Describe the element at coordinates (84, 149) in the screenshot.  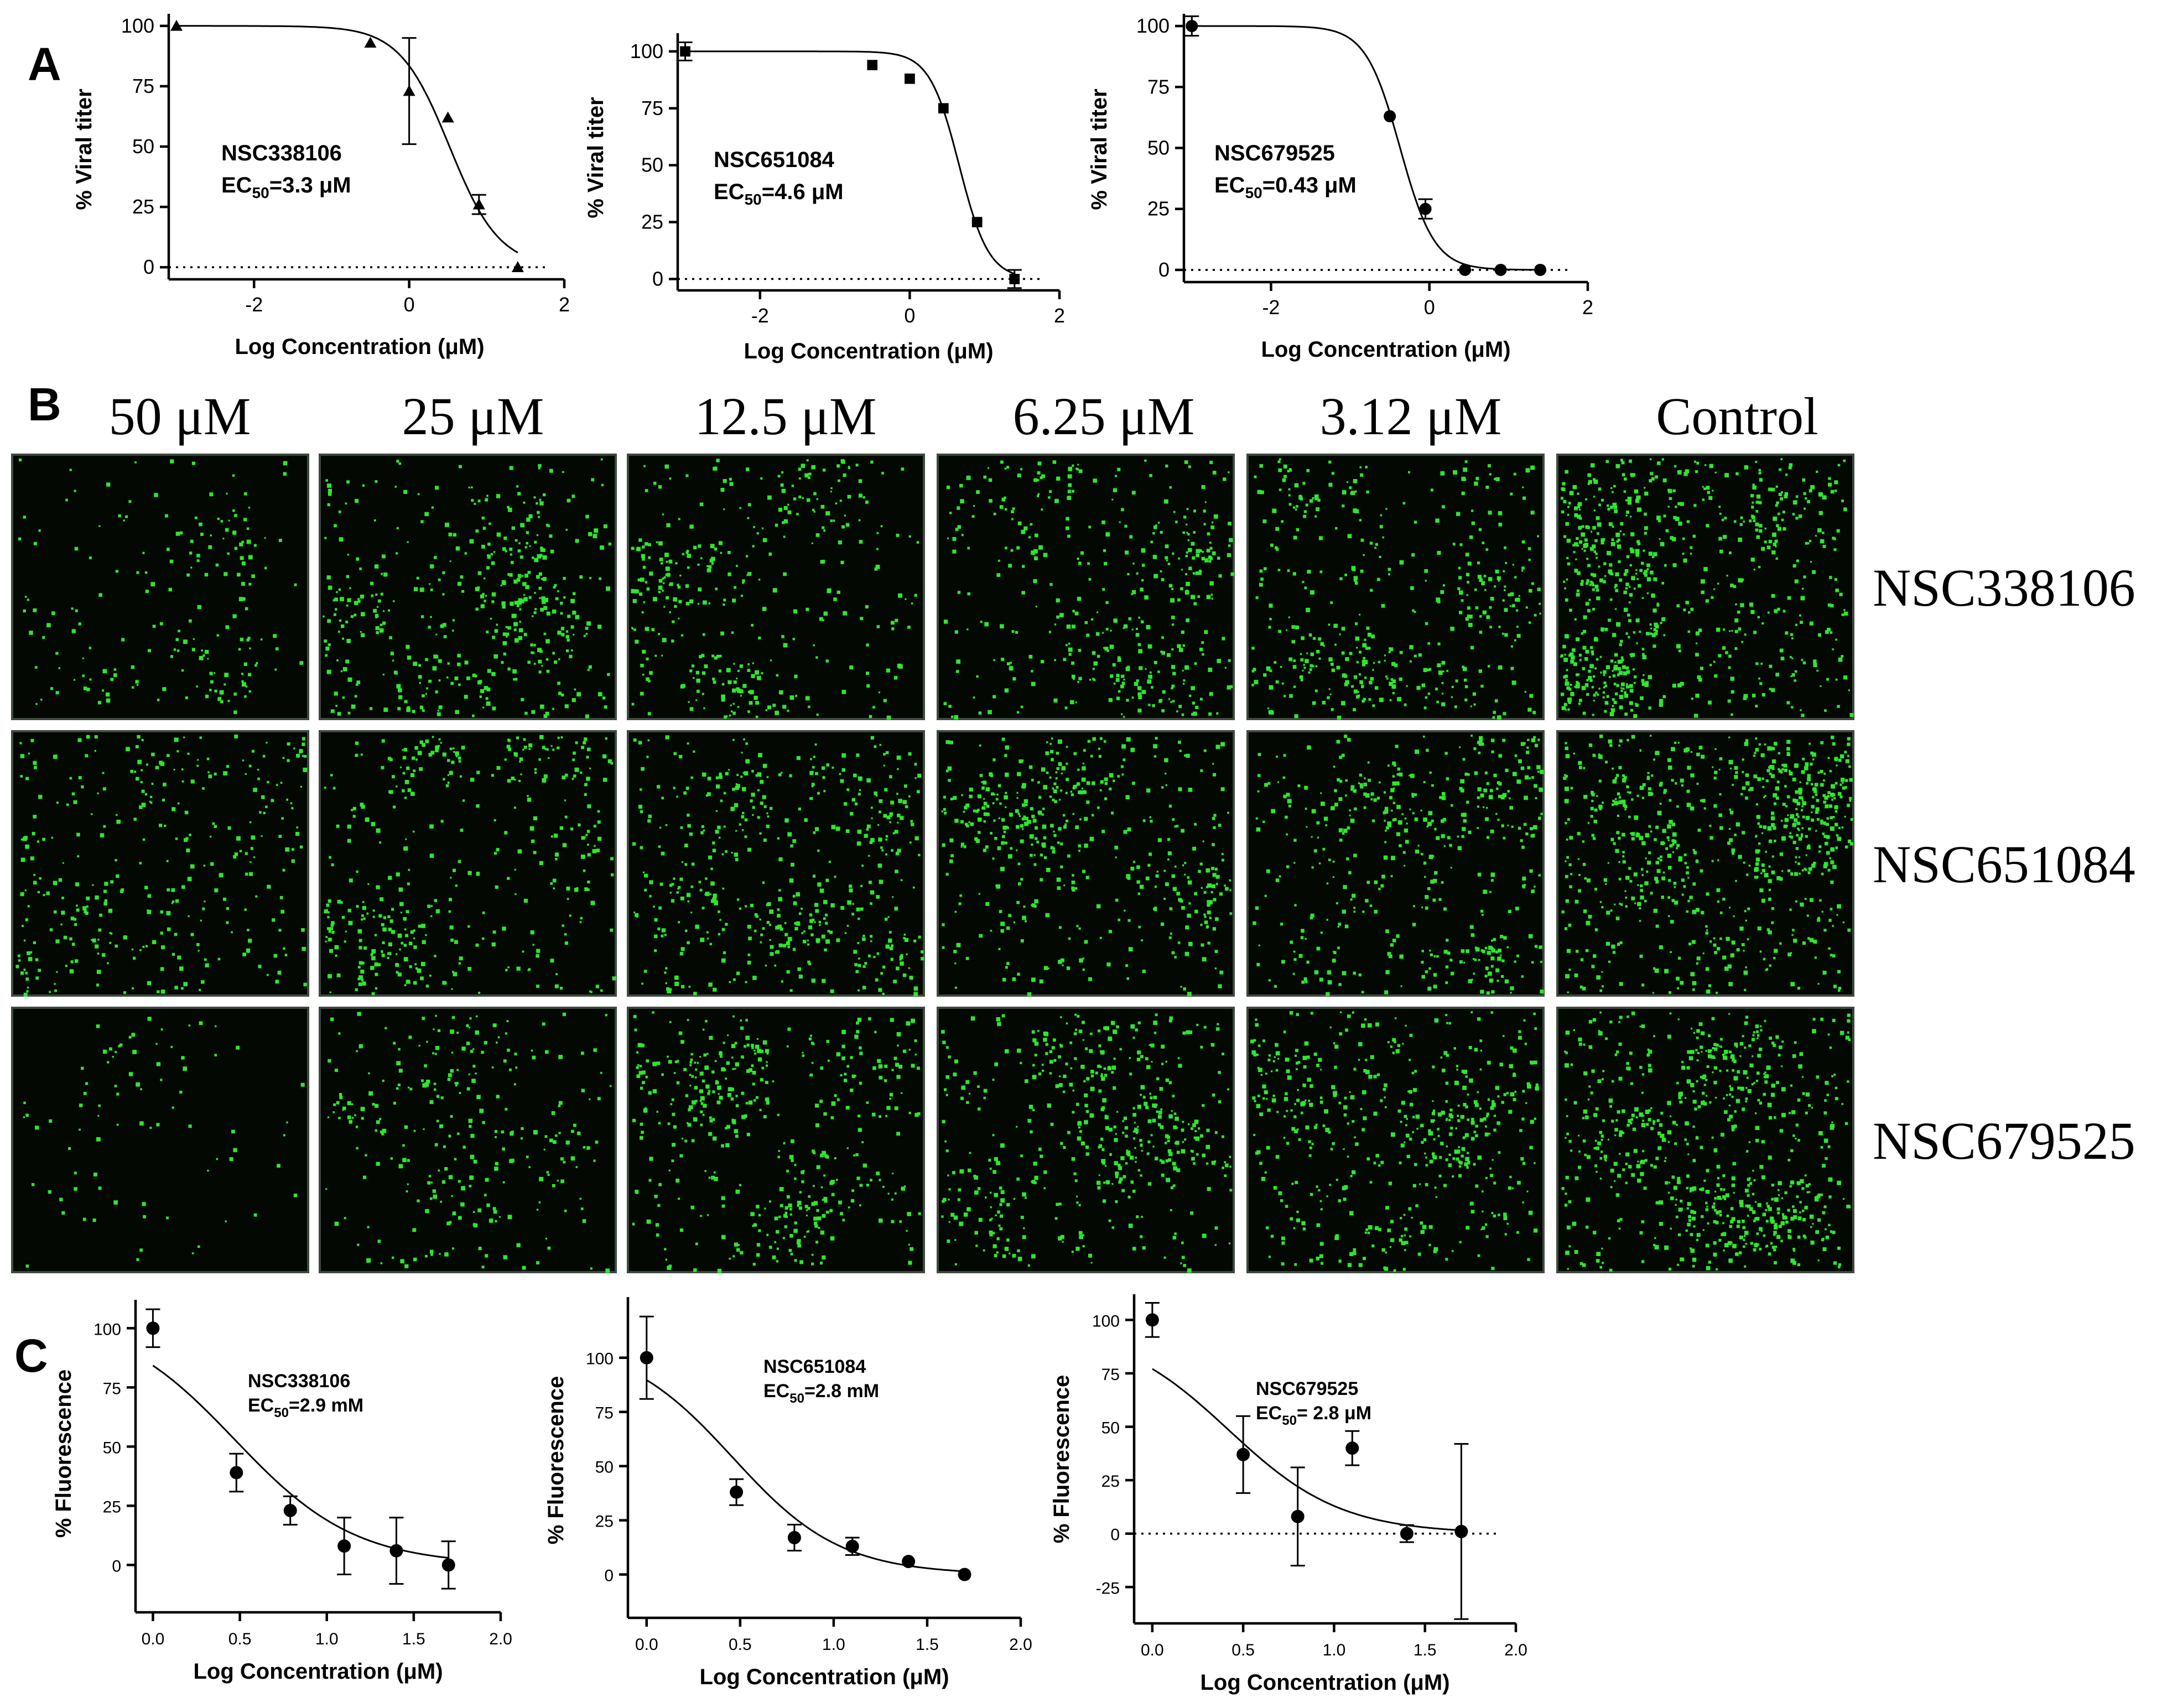
I see `y-axis-label: % Viral titer` at that location.